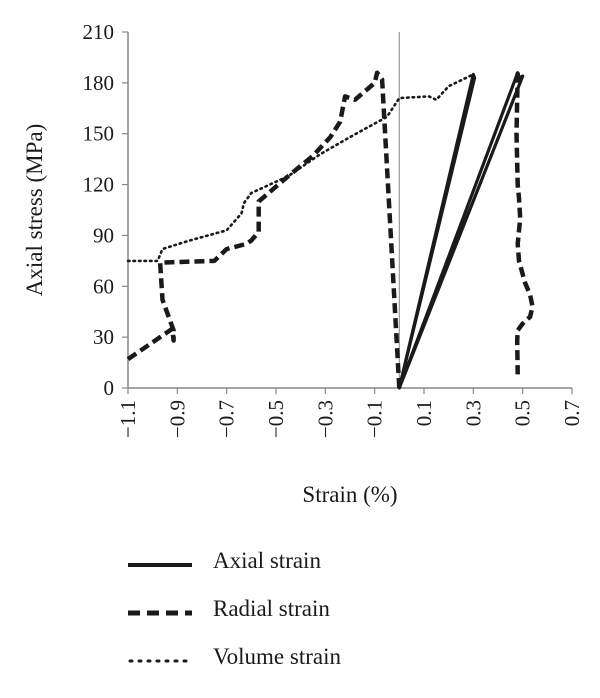 This screenshot has width=600, height=698. What do you see at coordinates (473, 413) in the screenshot?
I see `x-tick-label: 0.3` at bounding box center [473, 413].